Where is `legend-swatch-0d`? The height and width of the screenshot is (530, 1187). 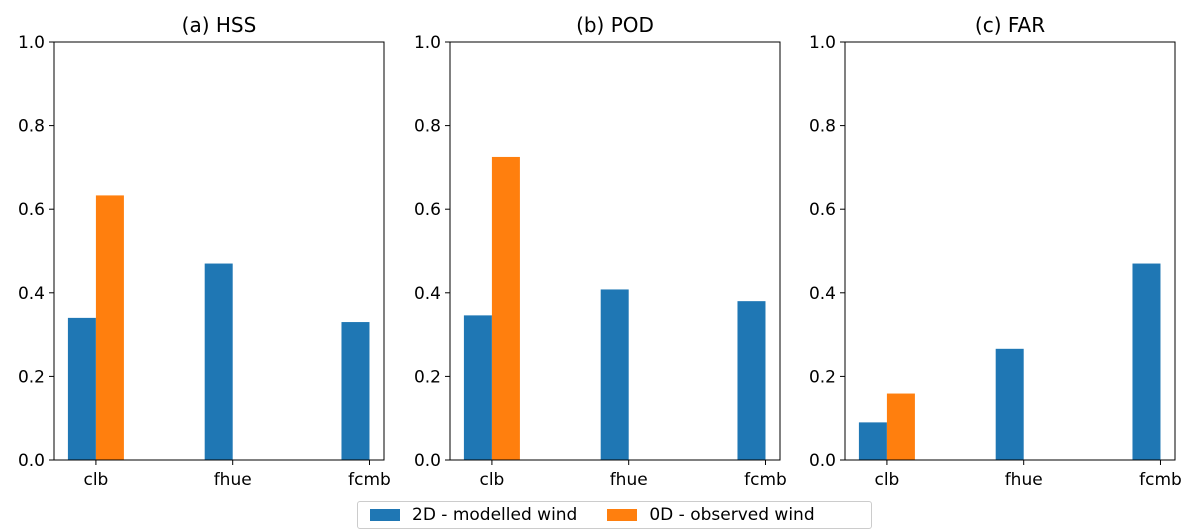 legend-swatch-0d is located at coordinates (622, 515).